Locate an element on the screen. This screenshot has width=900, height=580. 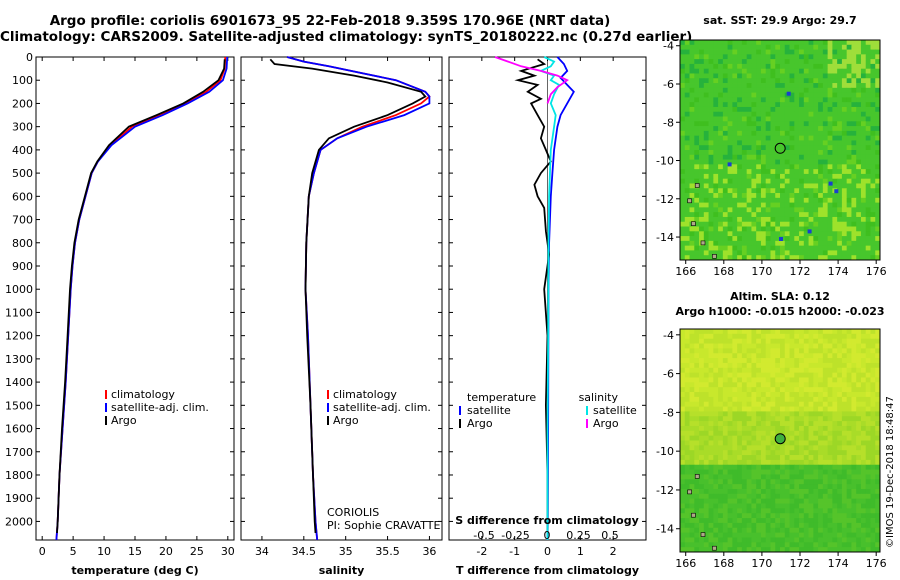
depth-tick-label: 0 is located at coordinates (29, 57).